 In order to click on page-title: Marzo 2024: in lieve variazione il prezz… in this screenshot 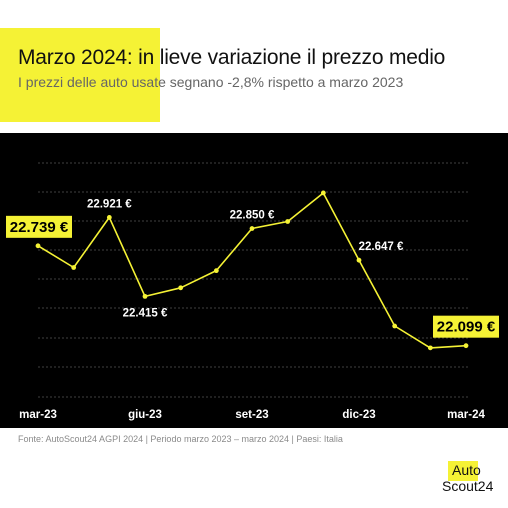, I will do `click(232, 57)`.